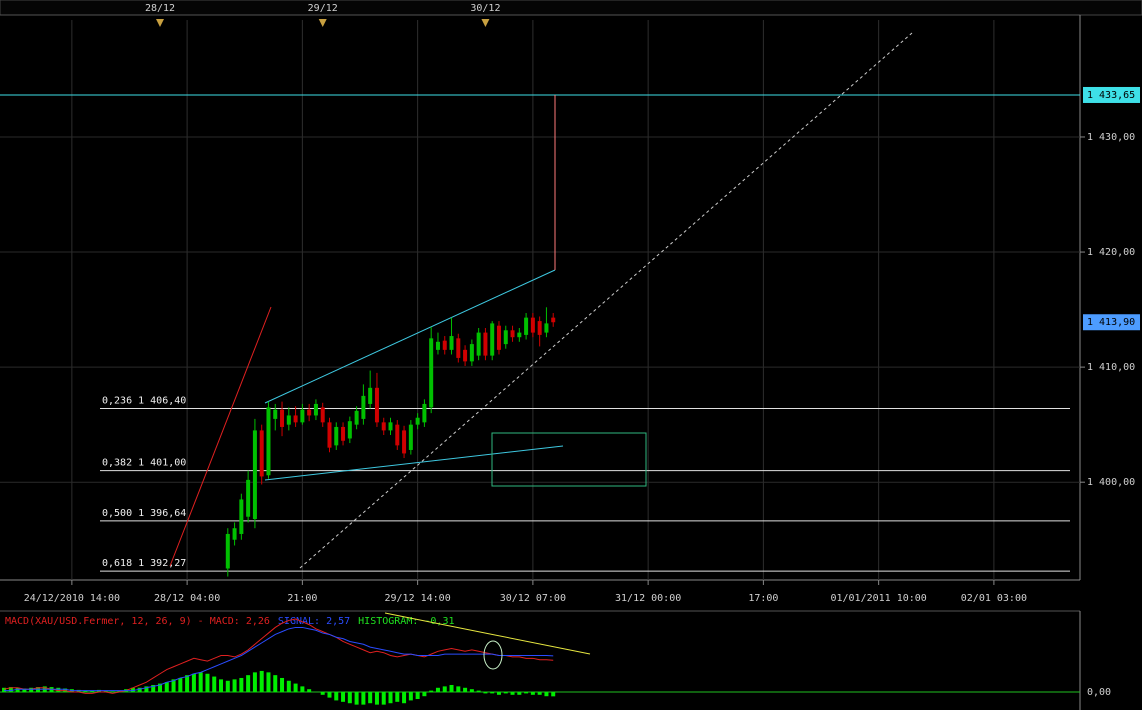 The height and width of the screenshot is (710, 1142). I want to click on macd-circle, so click(493, 655).